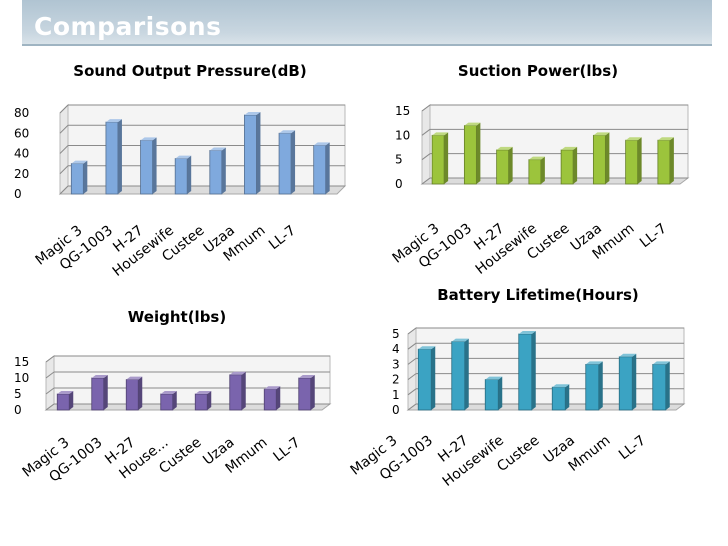  Describe the element at coordinates (21, 133) in the screenshot. I see `y-tick-label: 60` at that location.